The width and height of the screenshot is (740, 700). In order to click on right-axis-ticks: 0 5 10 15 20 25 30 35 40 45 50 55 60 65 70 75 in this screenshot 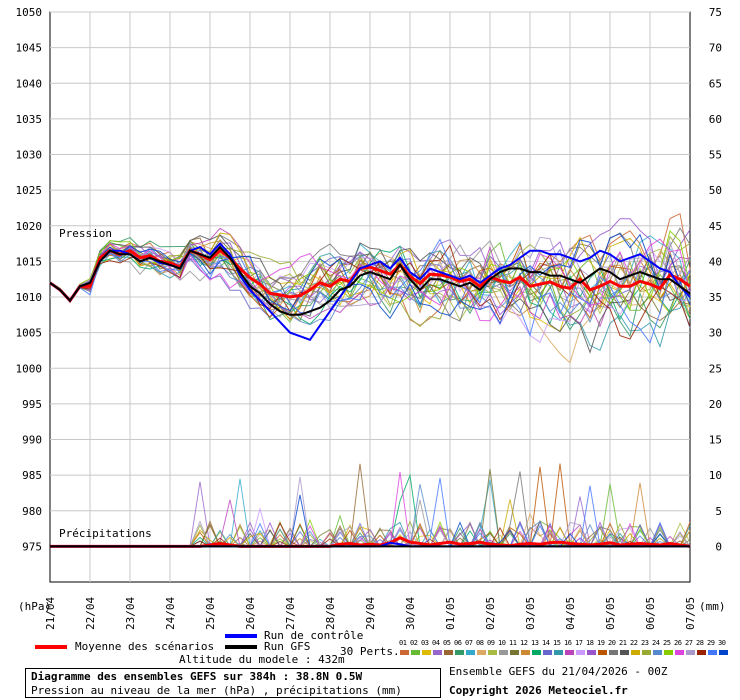, I will do `click(715, 279)`.